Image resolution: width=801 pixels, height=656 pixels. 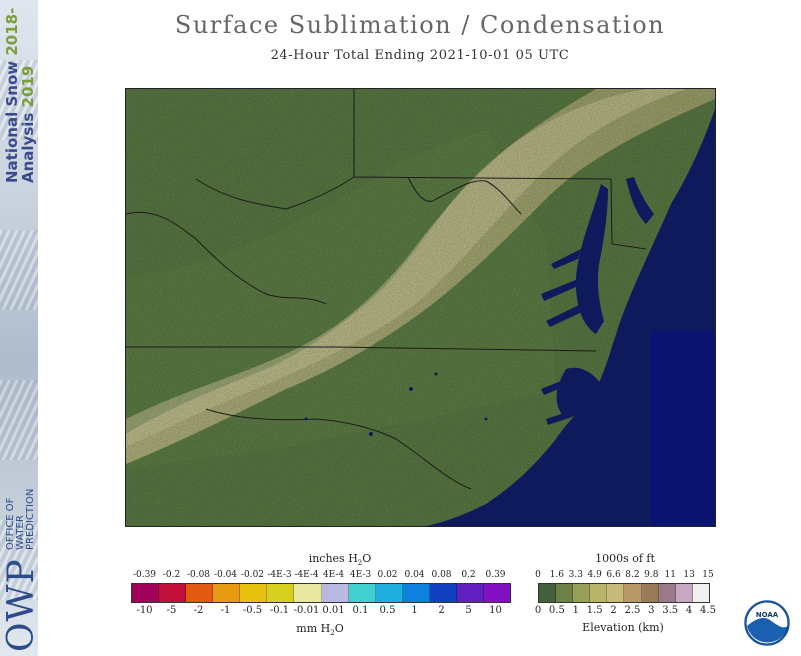 What do you see at coordinates (682, 428) in the screenshot?
I see `ocean-block` at bounding box center [682, 428].